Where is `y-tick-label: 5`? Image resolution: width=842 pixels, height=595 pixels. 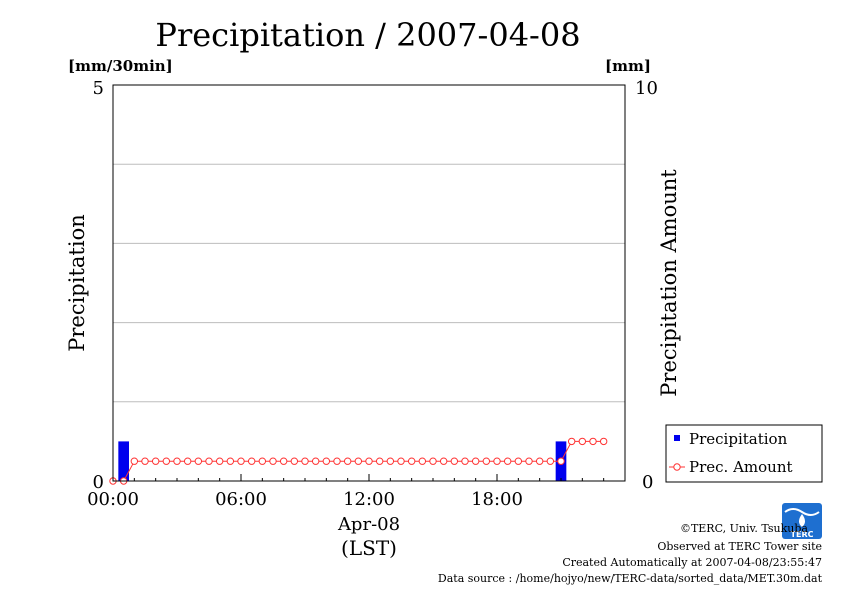
y-tick-label: 5 is located at coordinates (98, 88).